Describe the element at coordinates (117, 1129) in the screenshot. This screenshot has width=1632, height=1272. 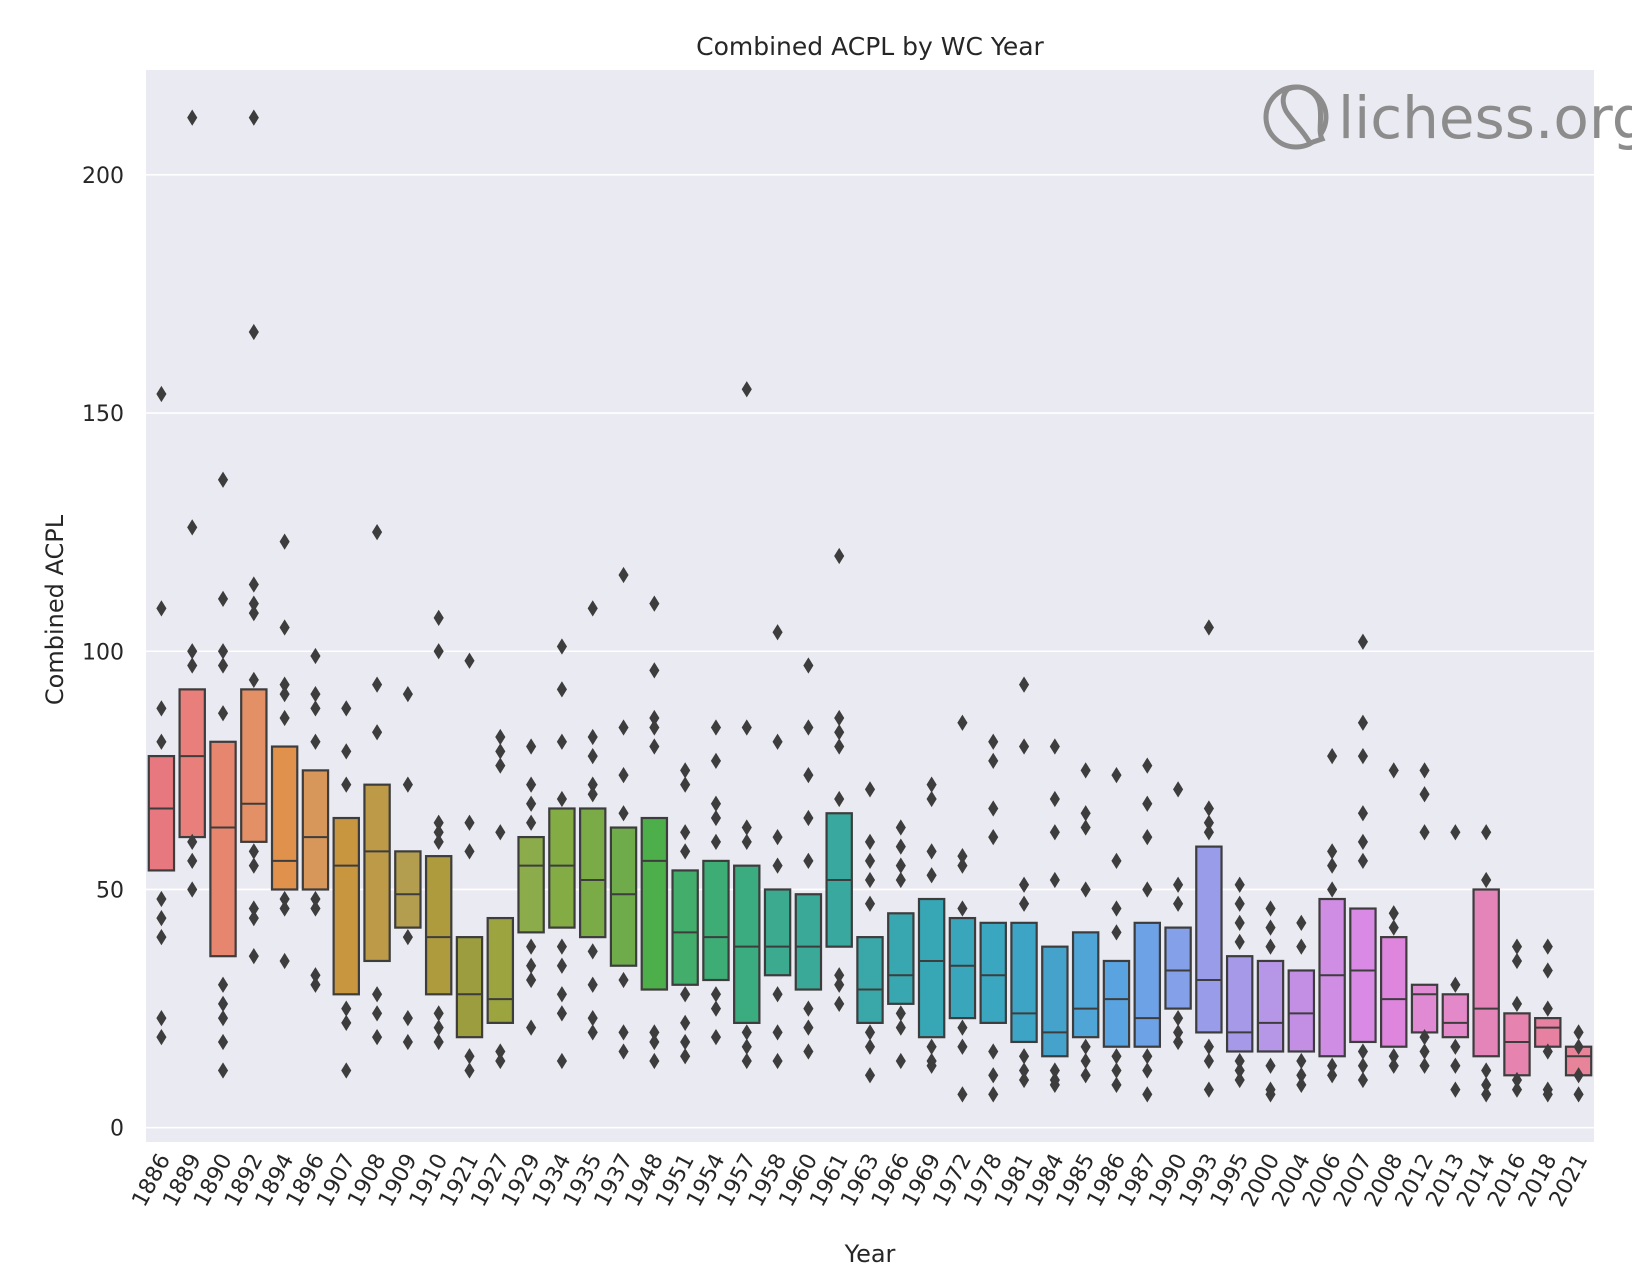
I see `y-tick-label: 0` at that location.